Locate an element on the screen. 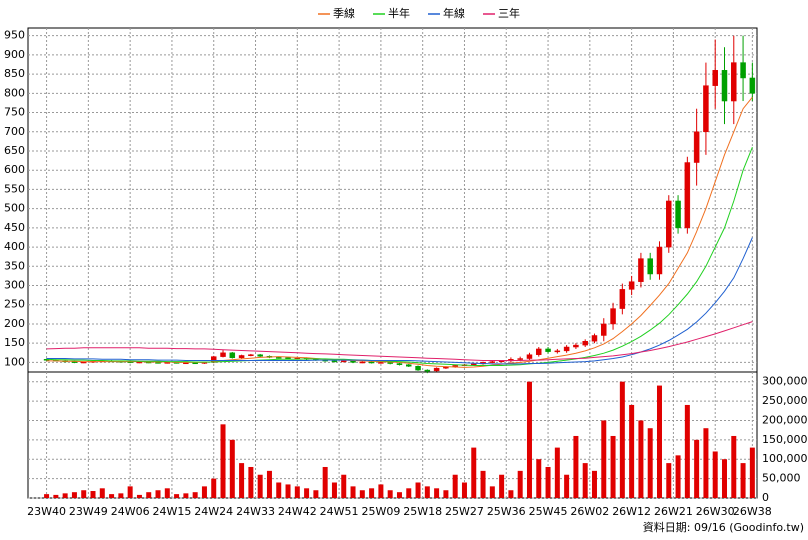 The height and width of the screenshot is (540, 808). x-tick-label: 23W49 is located at coordinates (88, 511).